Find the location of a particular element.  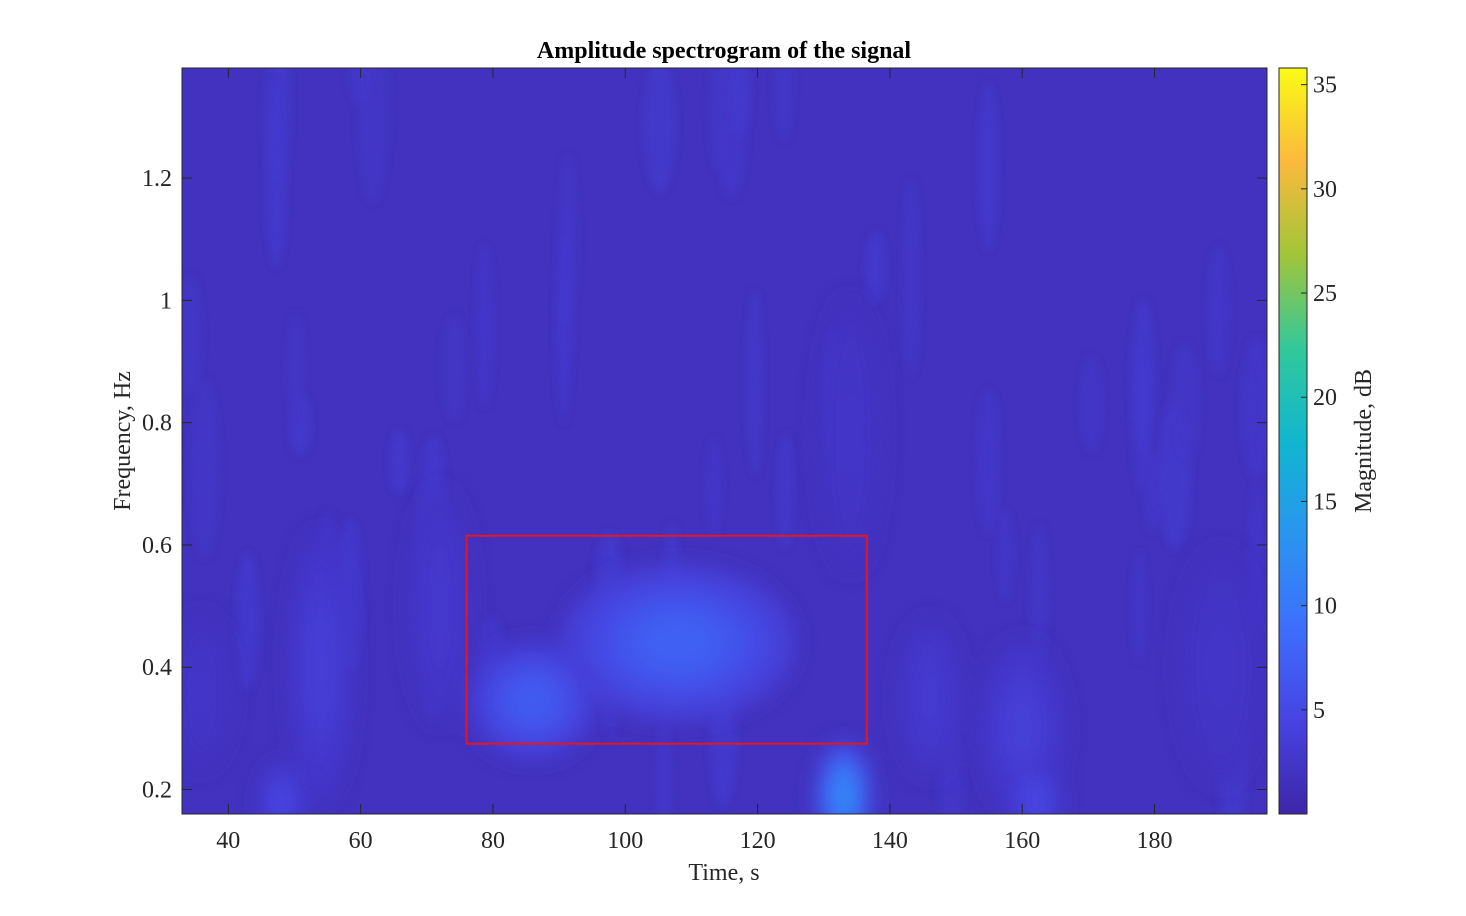

x-tick-label: 80 is located at coordinates (493, 841).